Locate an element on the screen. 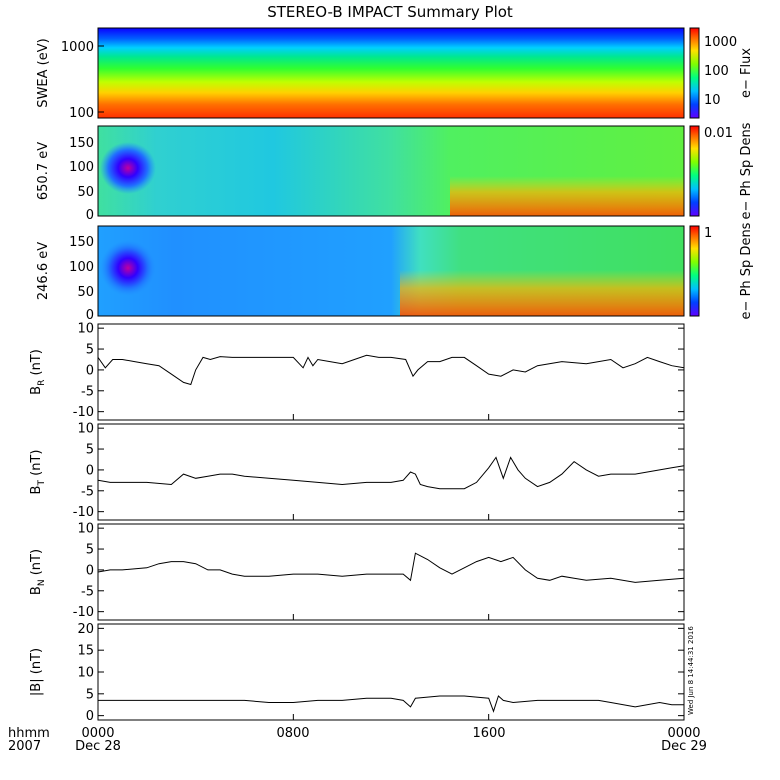 The image size is (780, 780). swea-ytick-1000: 1000 is located at coordinates (77, 47).